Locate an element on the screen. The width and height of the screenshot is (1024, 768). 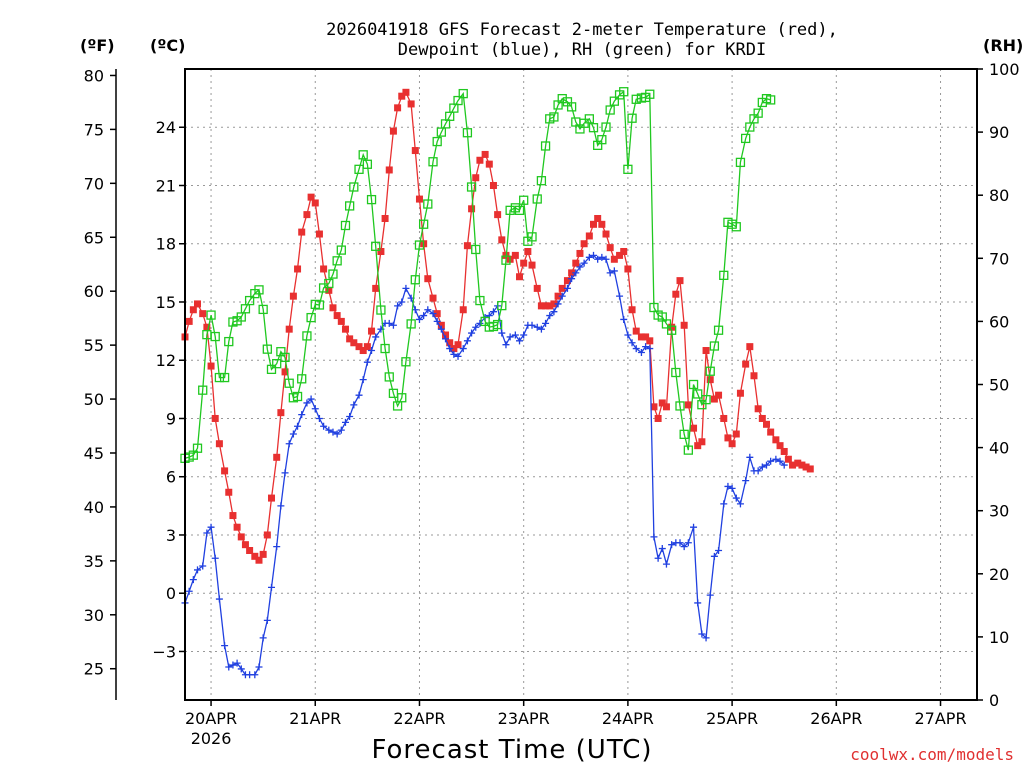
fahrenheit-tick-label: 30 is located at coordinates (94, 615).